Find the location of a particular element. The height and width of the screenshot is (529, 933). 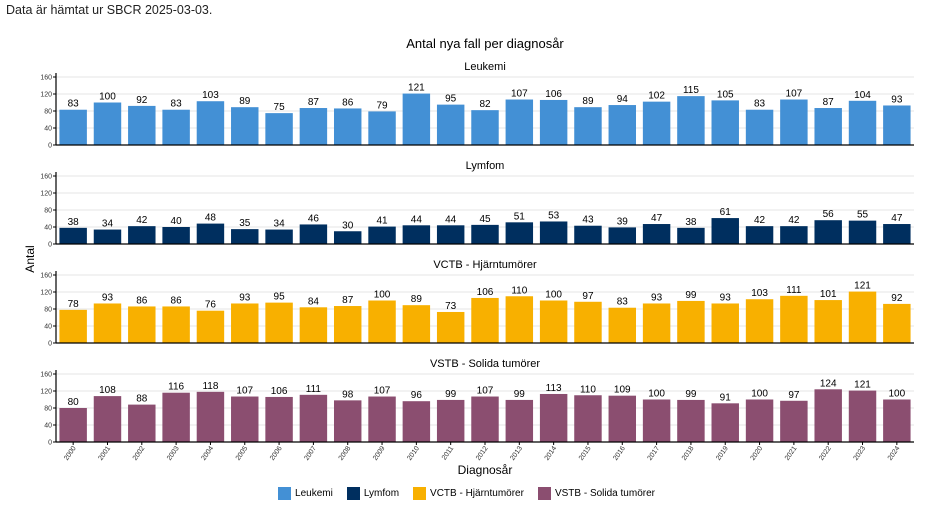

panel-title: Lymfom is located at coordinates (485, 166).